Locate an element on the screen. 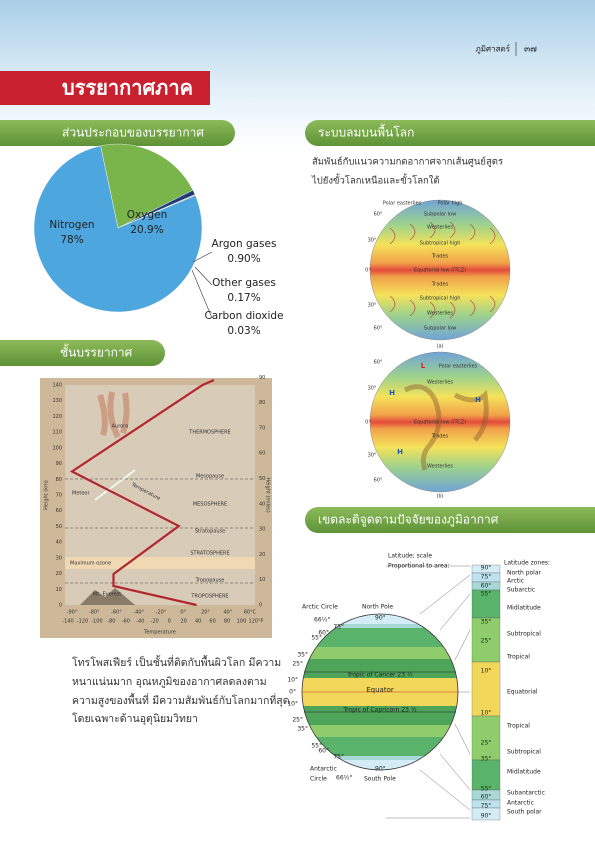 The width and height of the screenshot is (595, 842). paragraph-line: หนาแน่นมาก อุณหภูมิของอากาศลดลงตาม is located at coordinates (169, 682).